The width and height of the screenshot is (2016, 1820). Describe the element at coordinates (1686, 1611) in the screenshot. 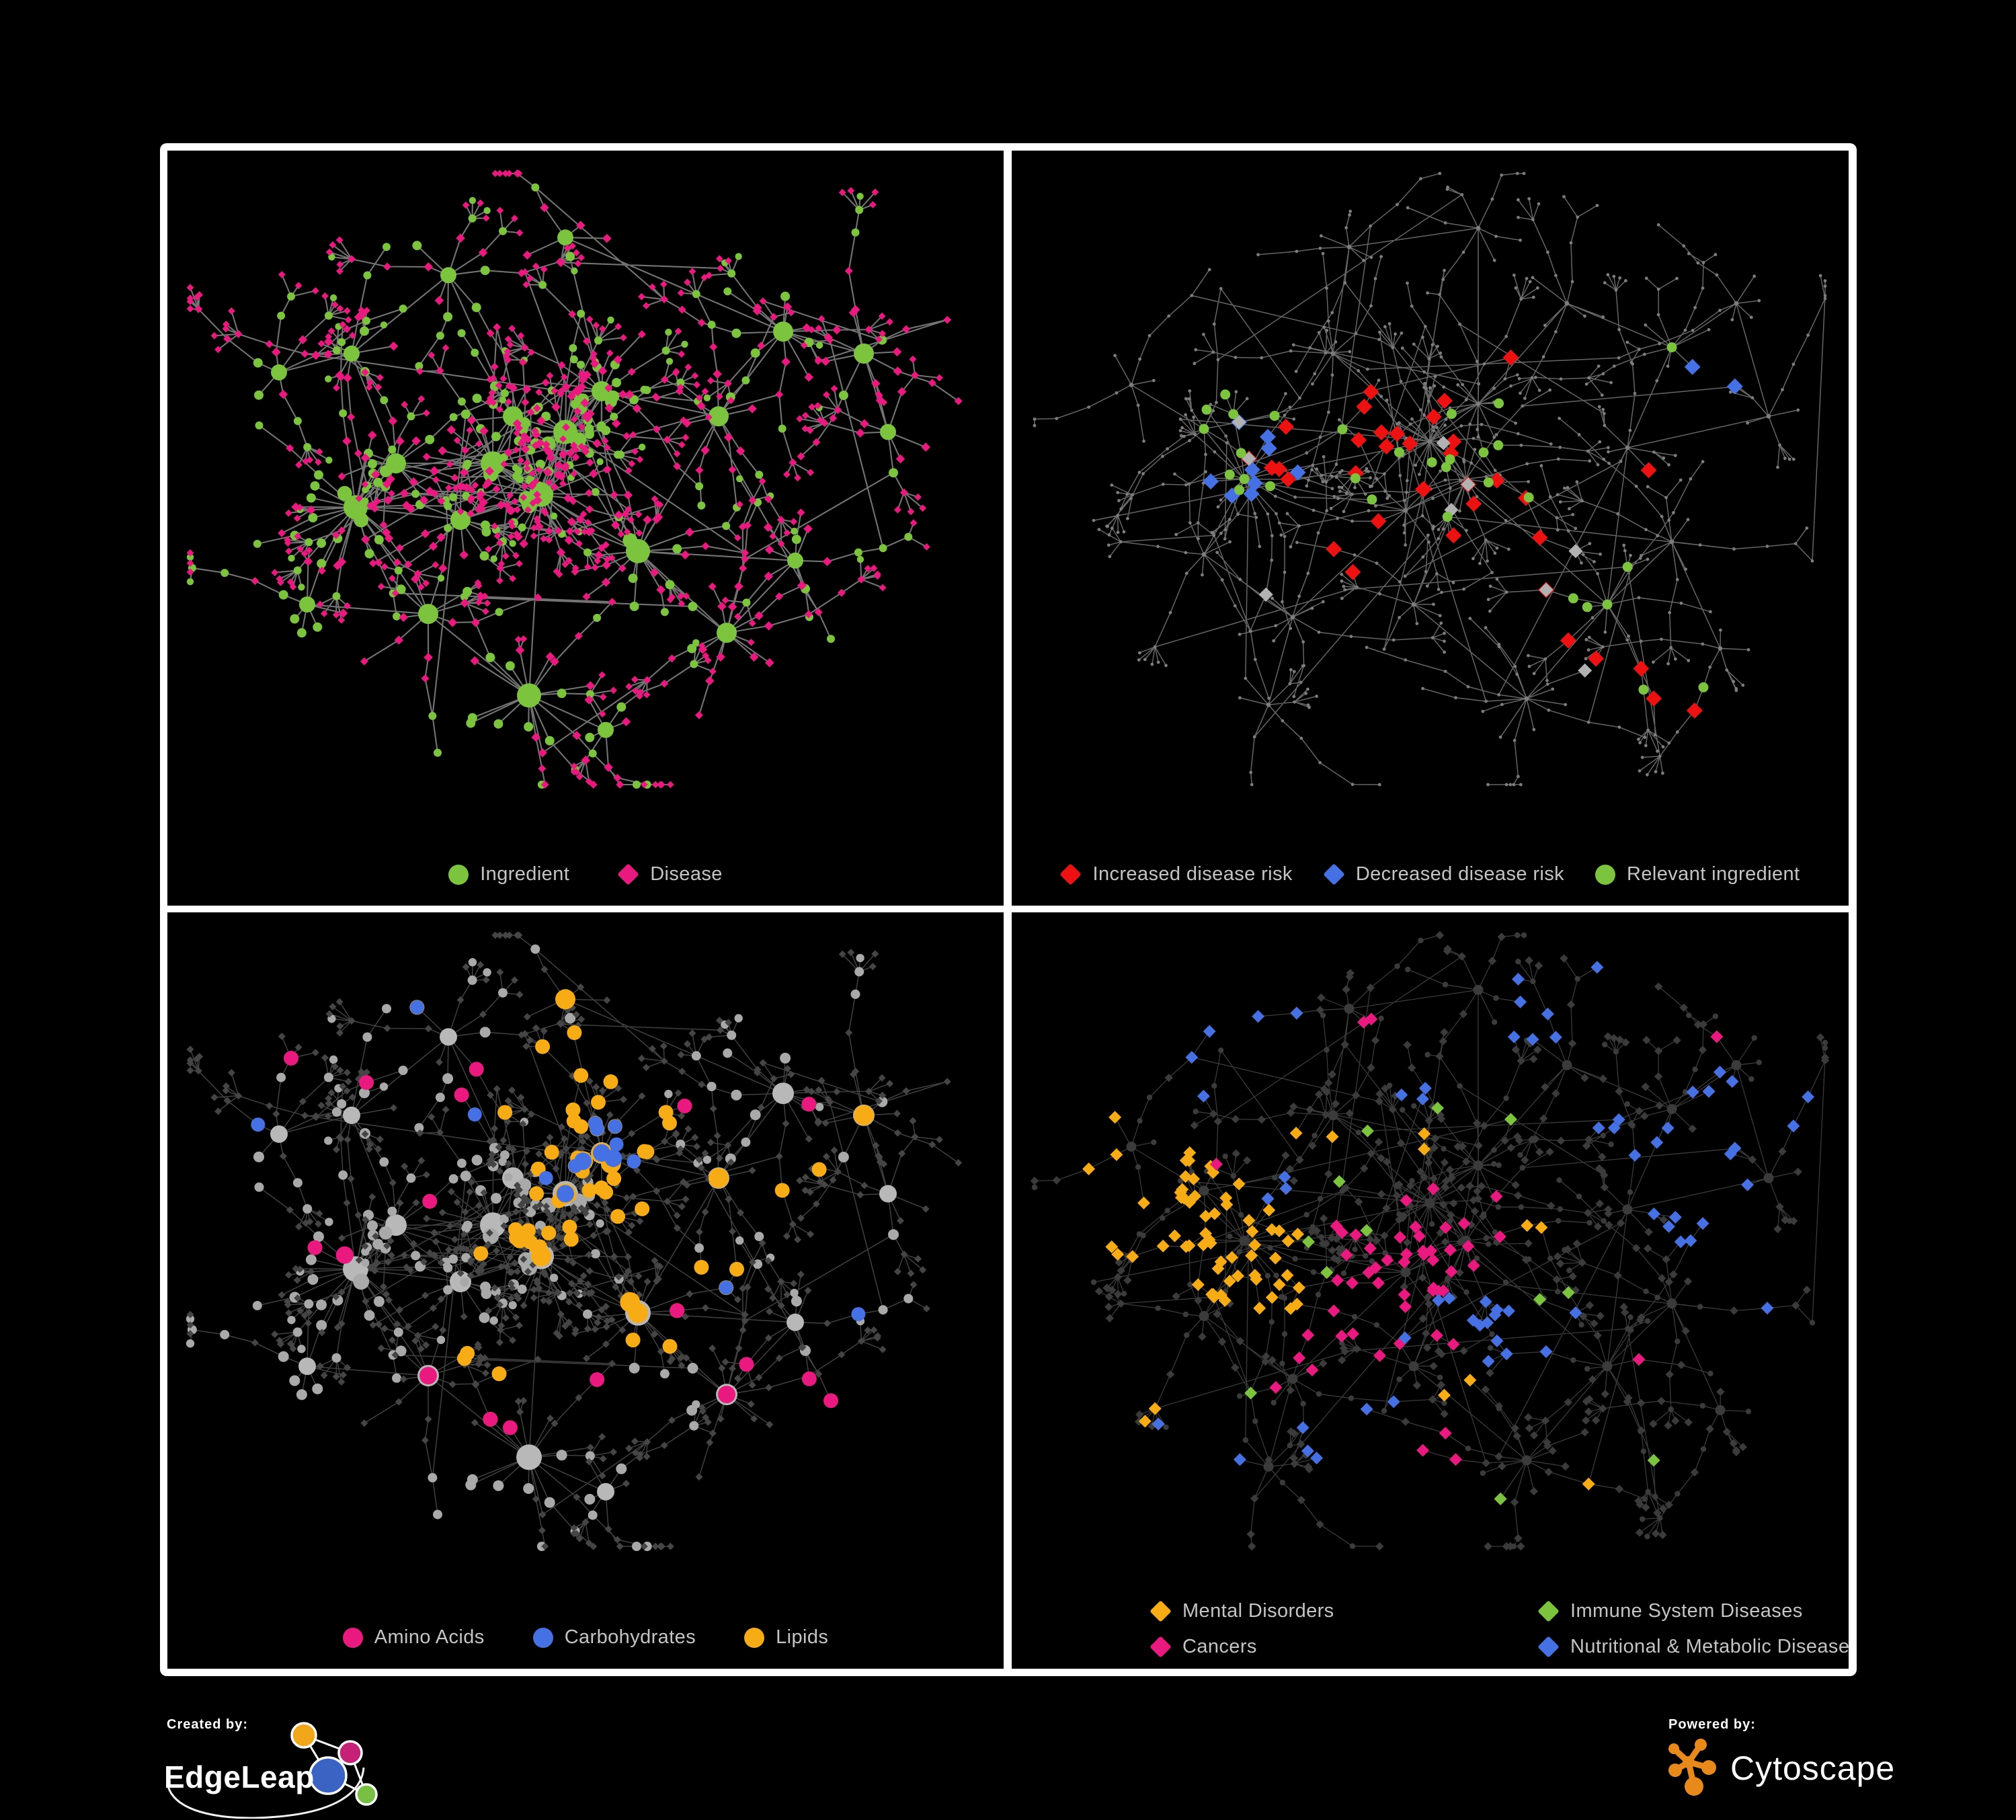

I see `legend-label: Immune System Diseases` at that location.